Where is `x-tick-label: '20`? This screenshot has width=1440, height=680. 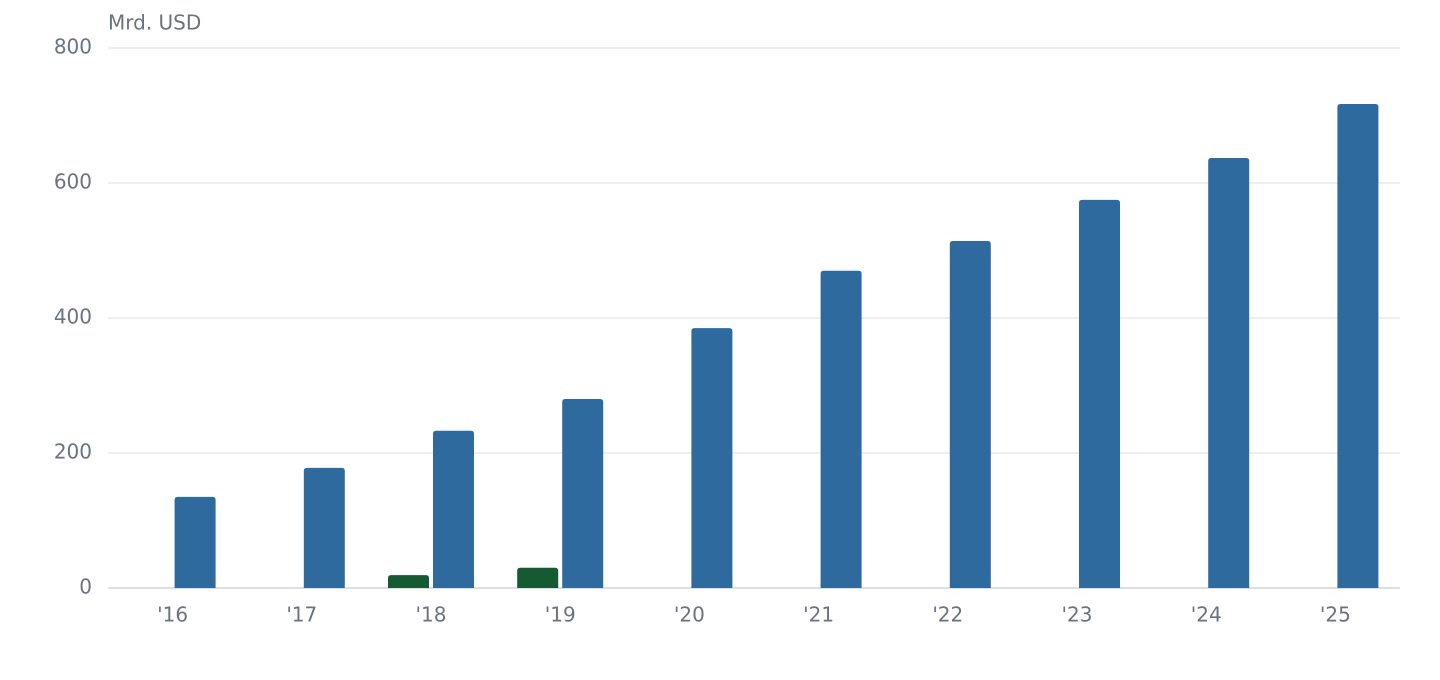
x-tick-label: '20 is located at coordinates (689, 615).